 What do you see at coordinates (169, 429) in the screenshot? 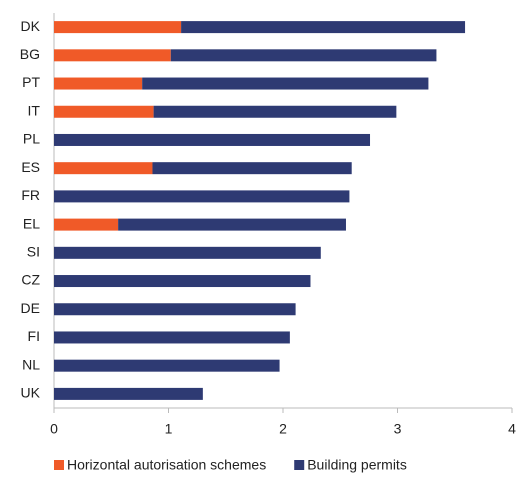
I see `x-tick-label: 1` at bounding box center [169, 429].